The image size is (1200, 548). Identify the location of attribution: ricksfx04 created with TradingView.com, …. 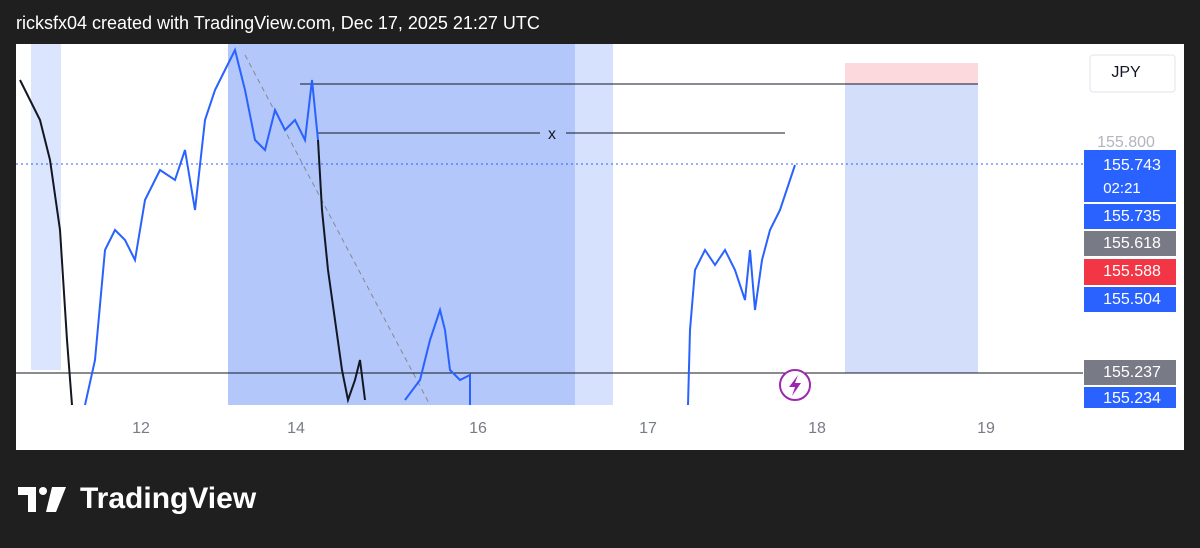
(278, 23).